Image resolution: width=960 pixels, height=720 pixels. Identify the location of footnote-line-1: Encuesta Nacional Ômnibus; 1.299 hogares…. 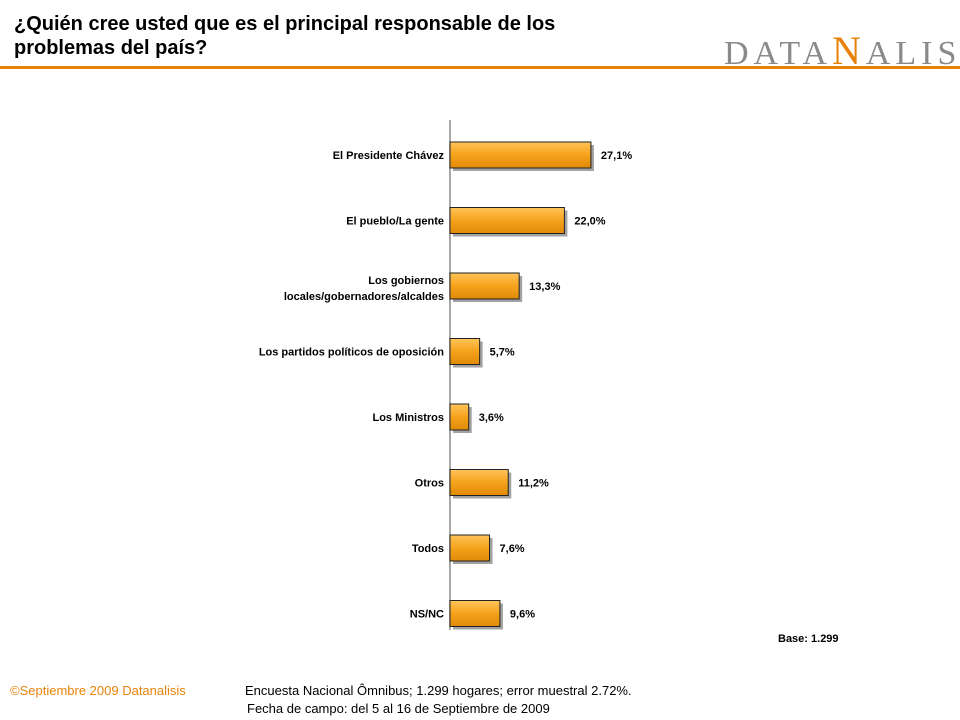
(438, 690).